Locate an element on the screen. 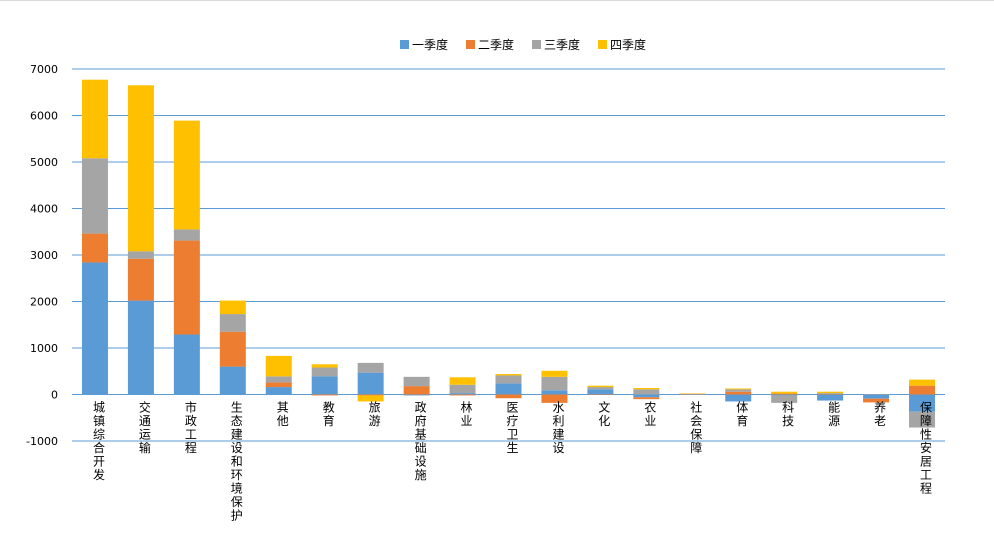 This screenshot has width=994, height=535. y-axis: -1000 0 1000 2000 3000 4000 5000 6000 7000 is located at coordinates (42, 255).